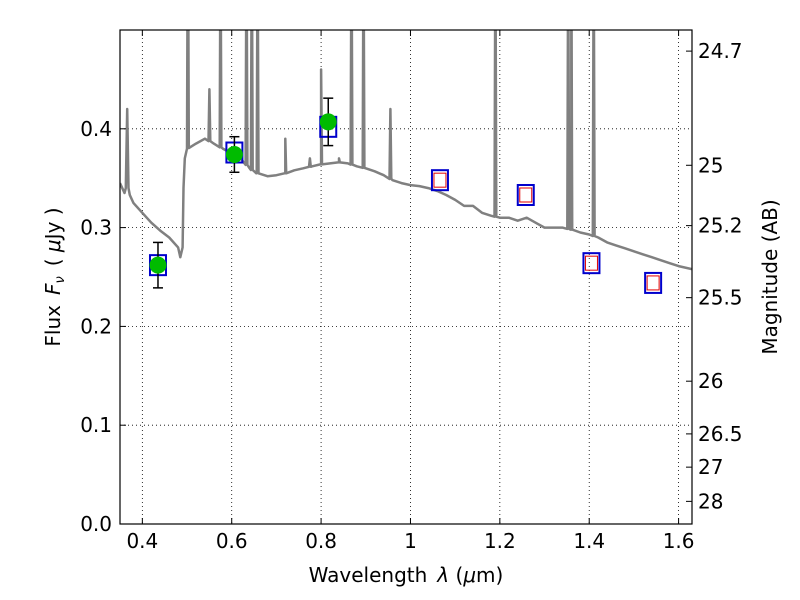 The width and height of the screenshot is (800, 600). Describe the element at coordinates (142, 541) in the screenshot. I see `x-tick-label: 0.4` at that location.